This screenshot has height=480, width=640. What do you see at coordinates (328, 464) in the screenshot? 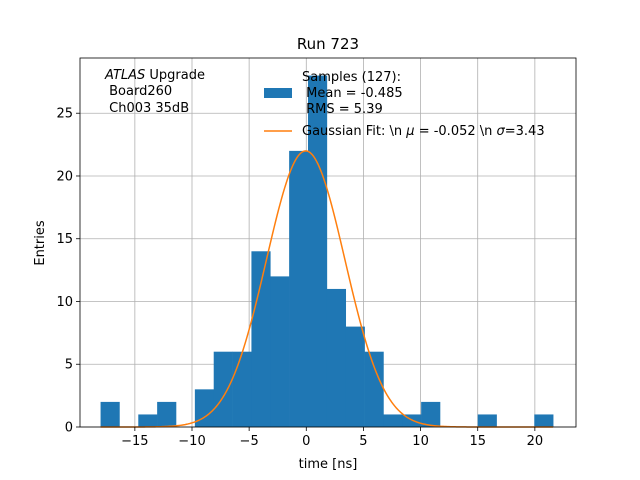
I see `x-axis-label: time [ns]` at bounding box center [328, 464].